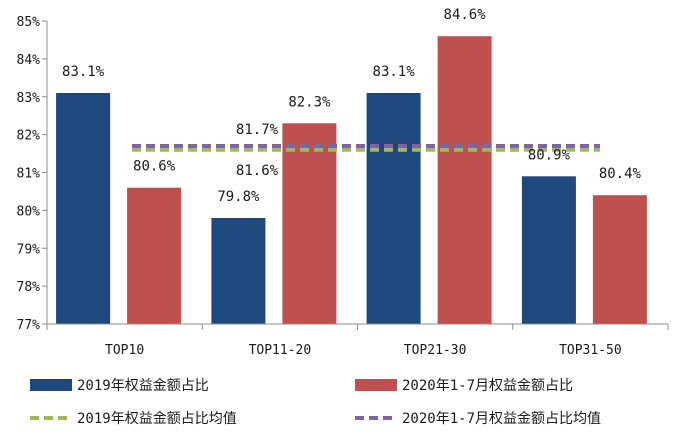 Image resolution: width=689 pixels, height=438 pixels. I want to click on data-label-2020-top10: 80.6%, so click(154, 167).